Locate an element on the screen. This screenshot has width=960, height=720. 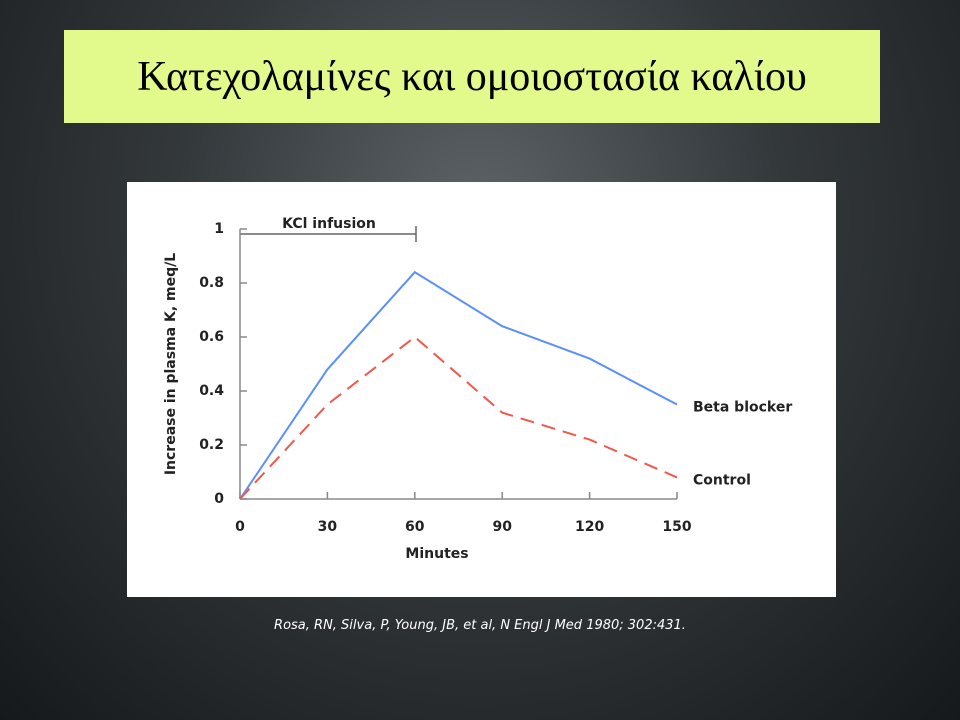
y-axis-label: Increase in plasma K, meq/L is located at coordinates (171, 364).